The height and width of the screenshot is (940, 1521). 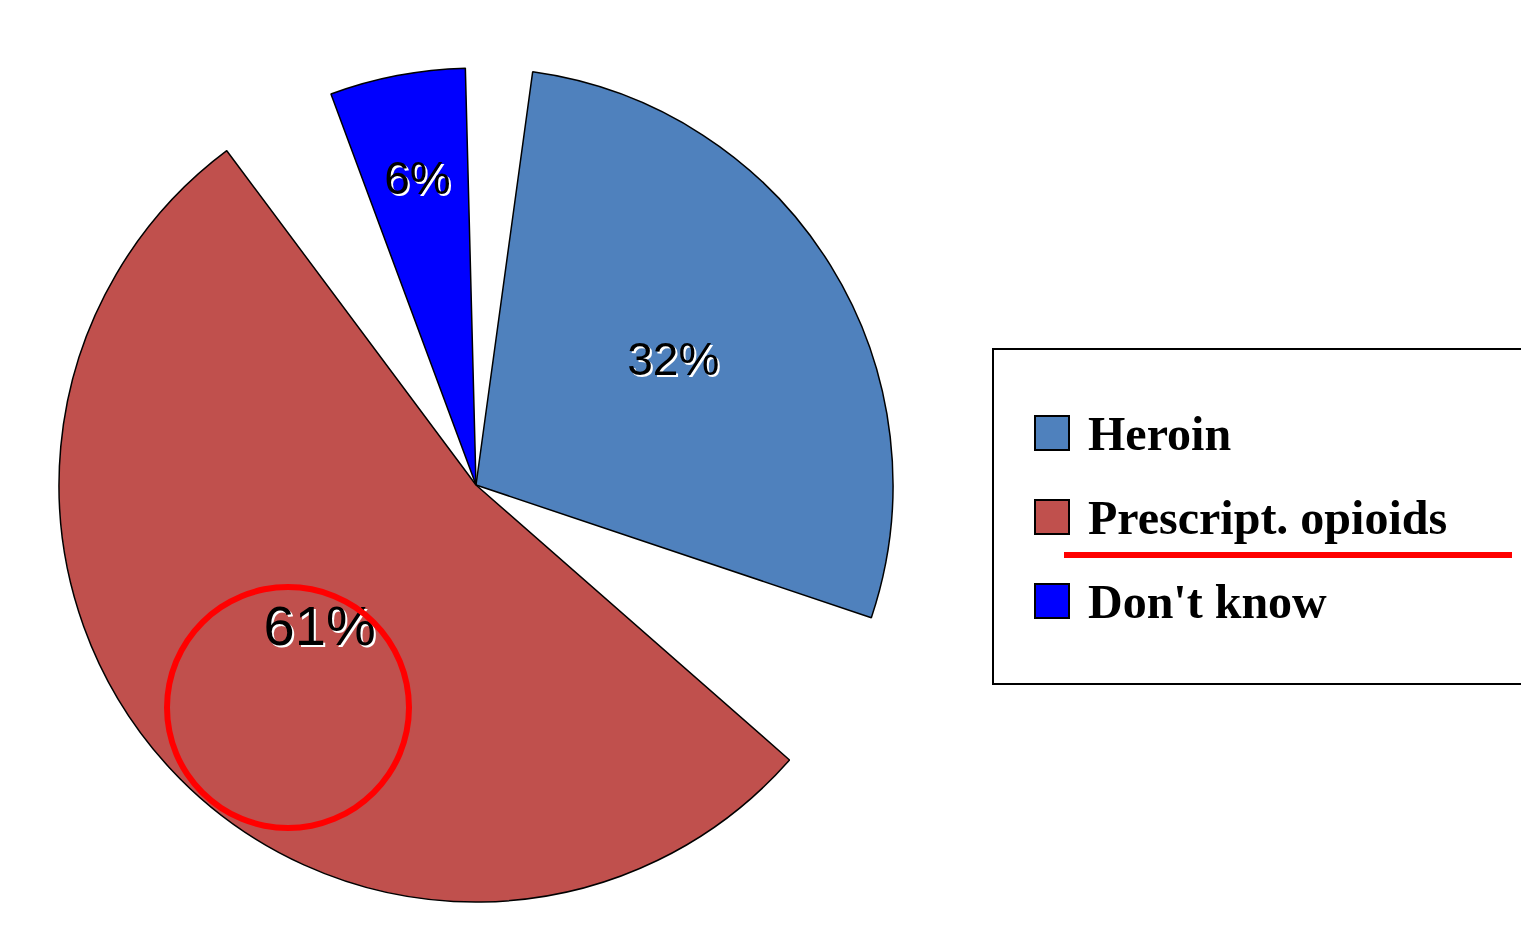 What do you see at coordinates (321, 627) in the screenshot?
I see `data-label: 61%` at bounding box center [321, 627].